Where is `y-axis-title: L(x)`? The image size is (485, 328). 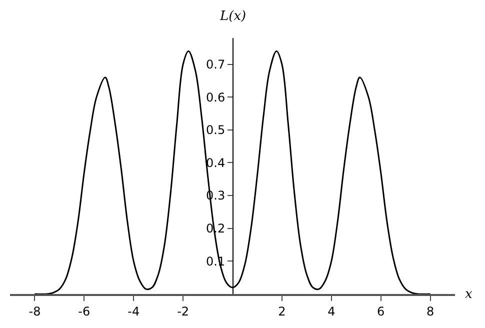 y-axis-title: L(x) is located at coordinates (232, 16).